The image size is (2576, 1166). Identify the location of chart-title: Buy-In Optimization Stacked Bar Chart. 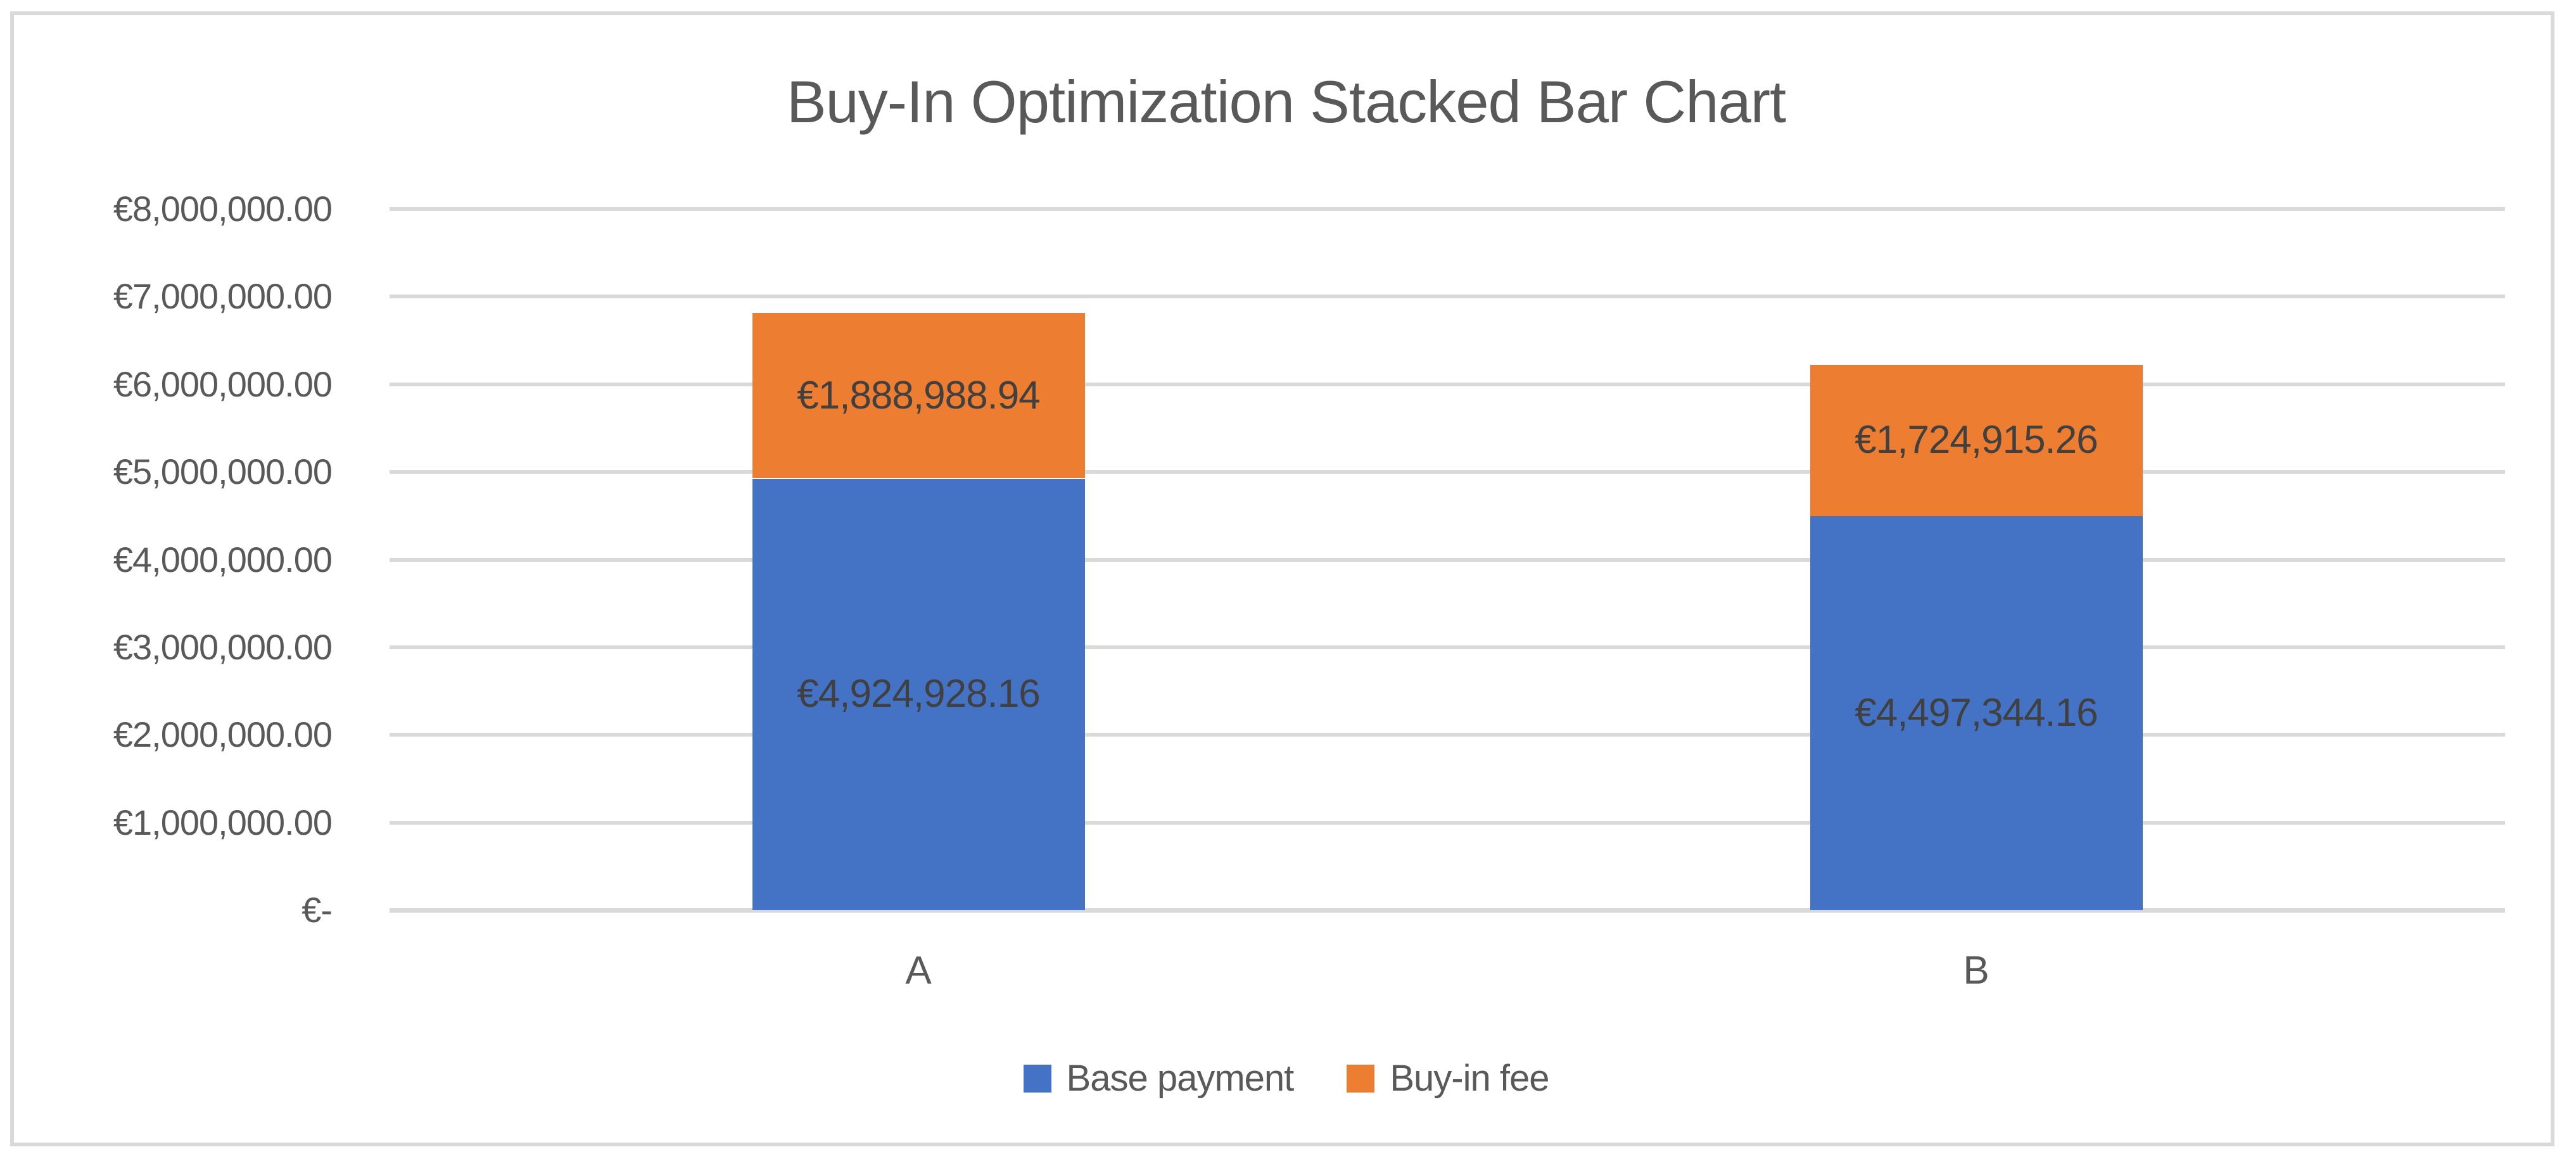
(1286, 101).